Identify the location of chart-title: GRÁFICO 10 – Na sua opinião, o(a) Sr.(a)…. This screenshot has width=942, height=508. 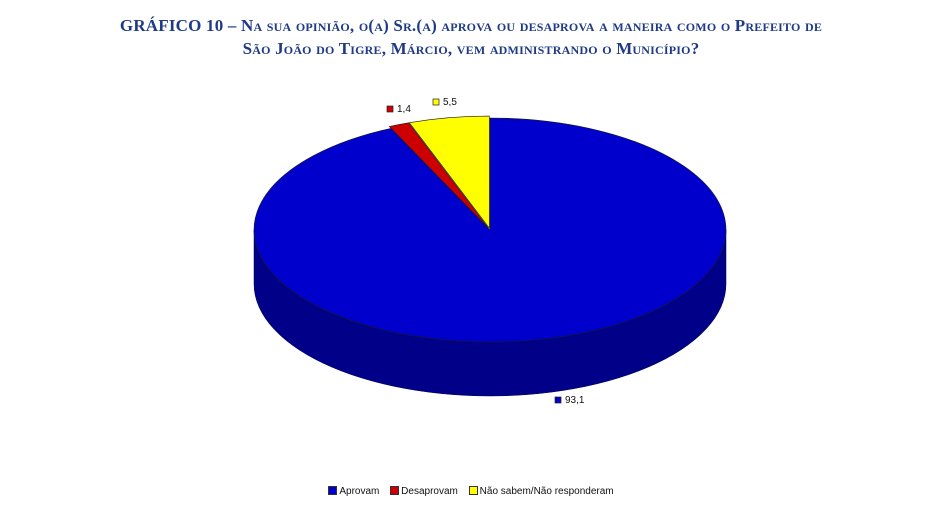
(471, 37).